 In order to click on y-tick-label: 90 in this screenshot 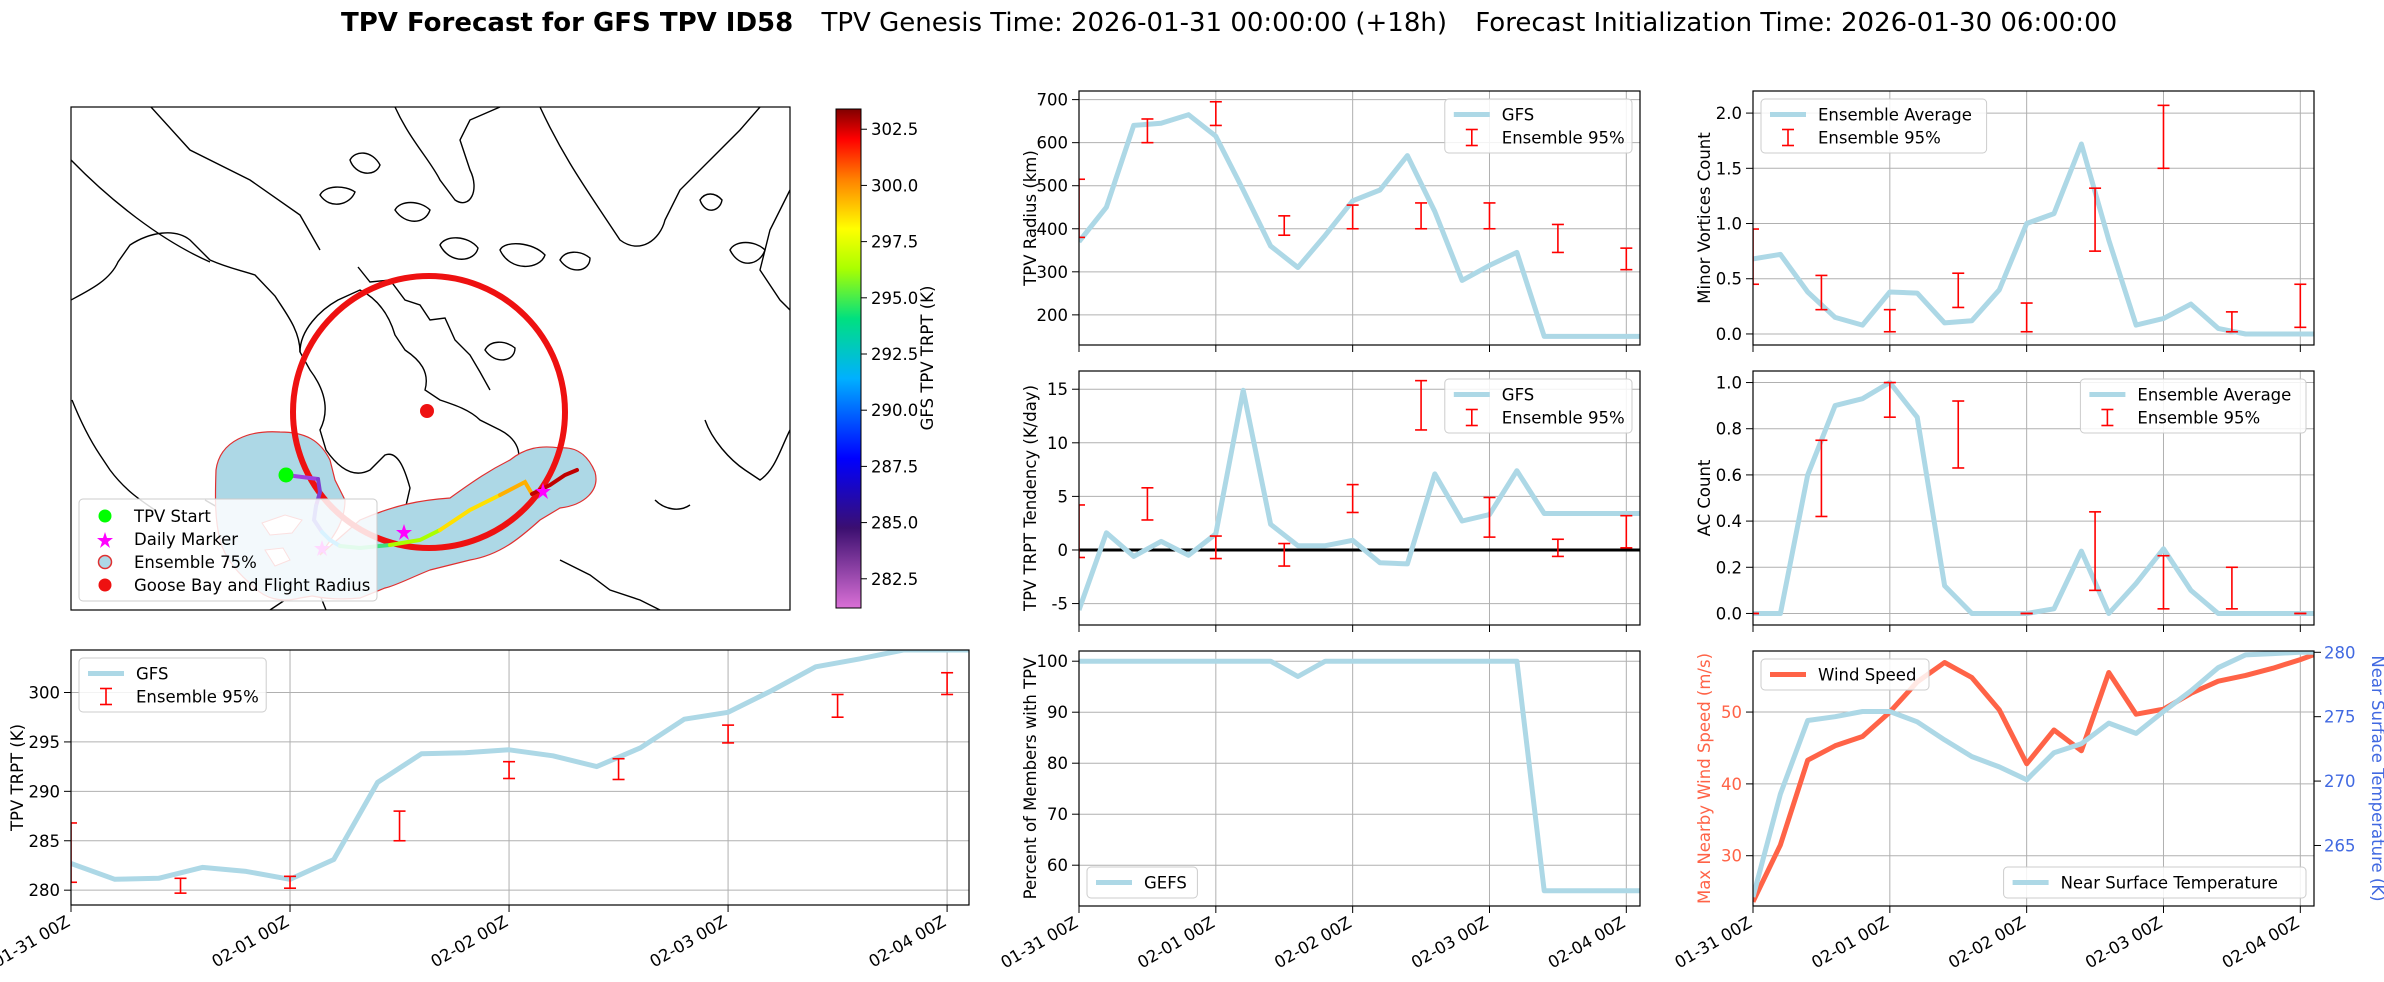, I will do `click(1057, 712)`.